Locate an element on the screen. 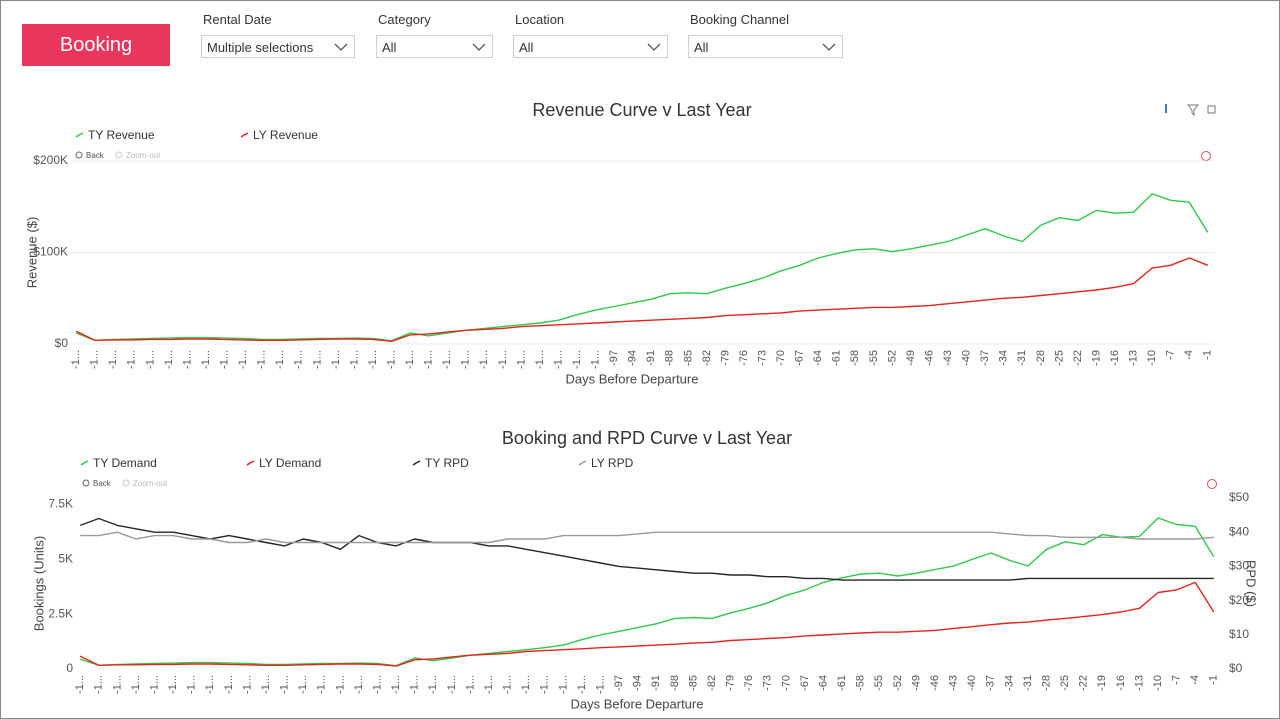  x-tick-label: -13 is located at coordinates (1134, 358).